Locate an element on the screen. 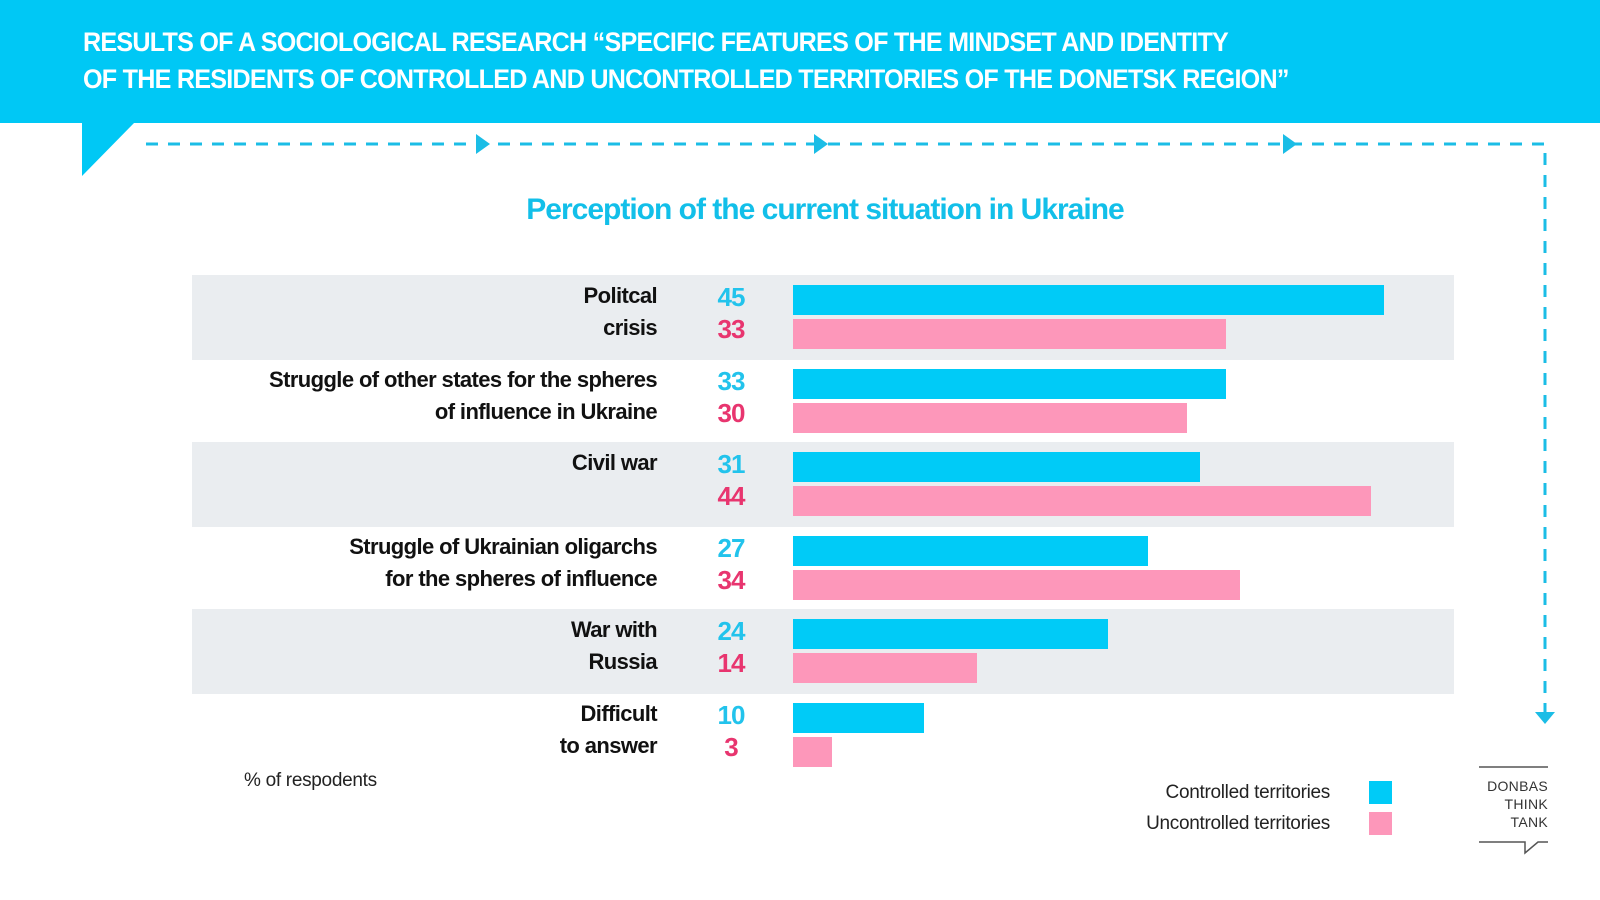 The height and width of the screenshot is (900, 1600). logo-text-line: THINK is located at coordinates (1526, 804).